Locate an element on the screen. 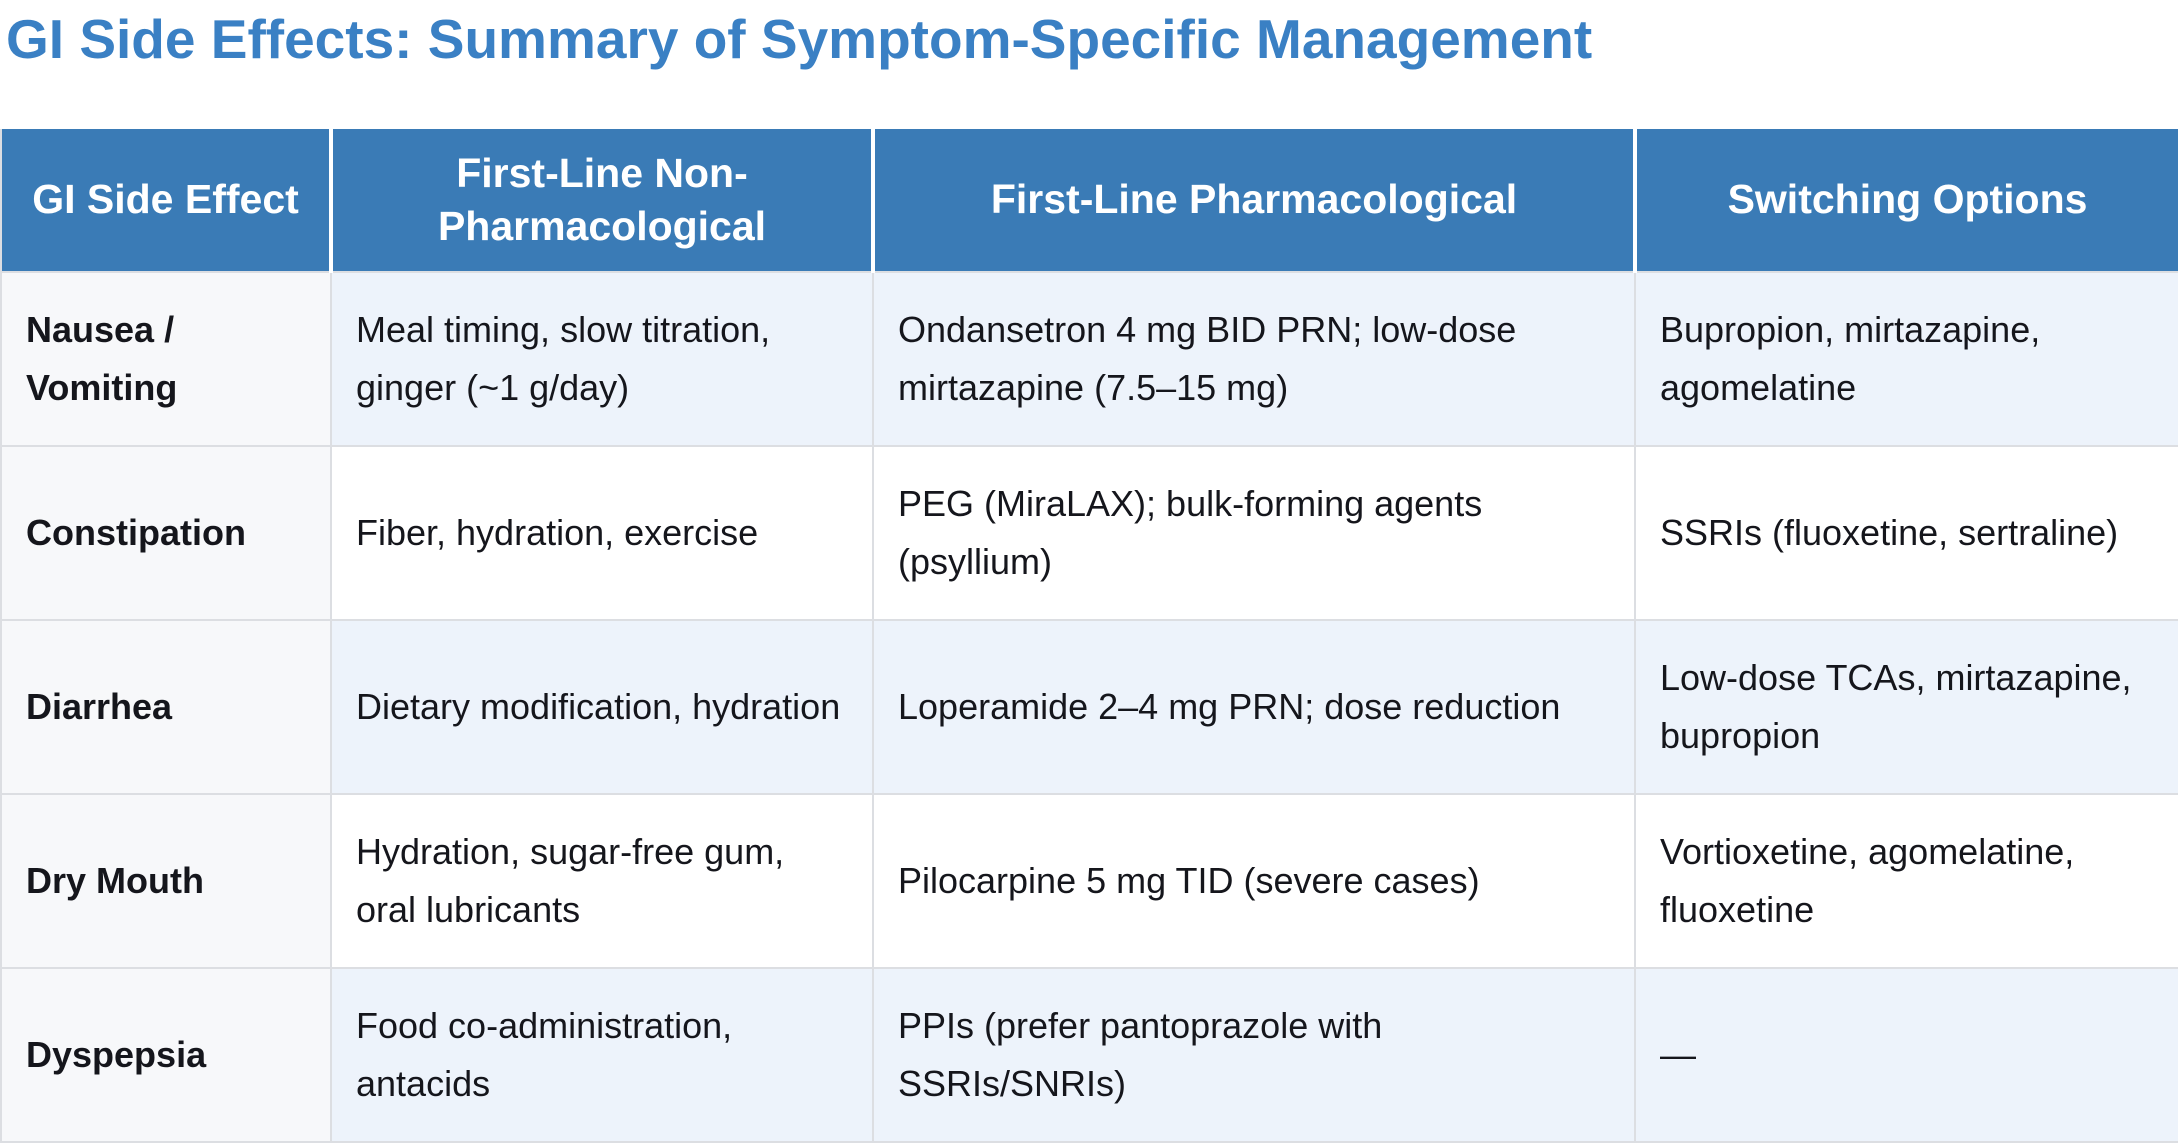  cell-diarrhea-switching-options: Low-dose TCAs, mirtazapine, bupropion is located at coordinates (1906, 706).